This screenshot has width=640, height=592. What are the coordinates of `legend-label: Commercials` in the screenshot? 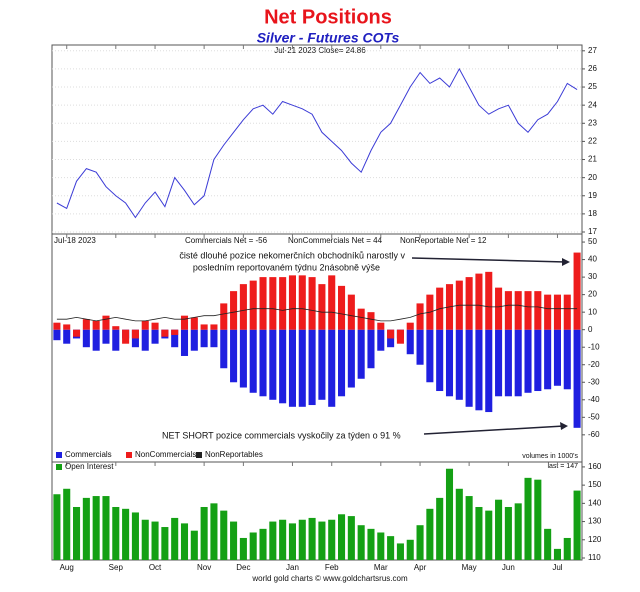 It's located at (88, 454).